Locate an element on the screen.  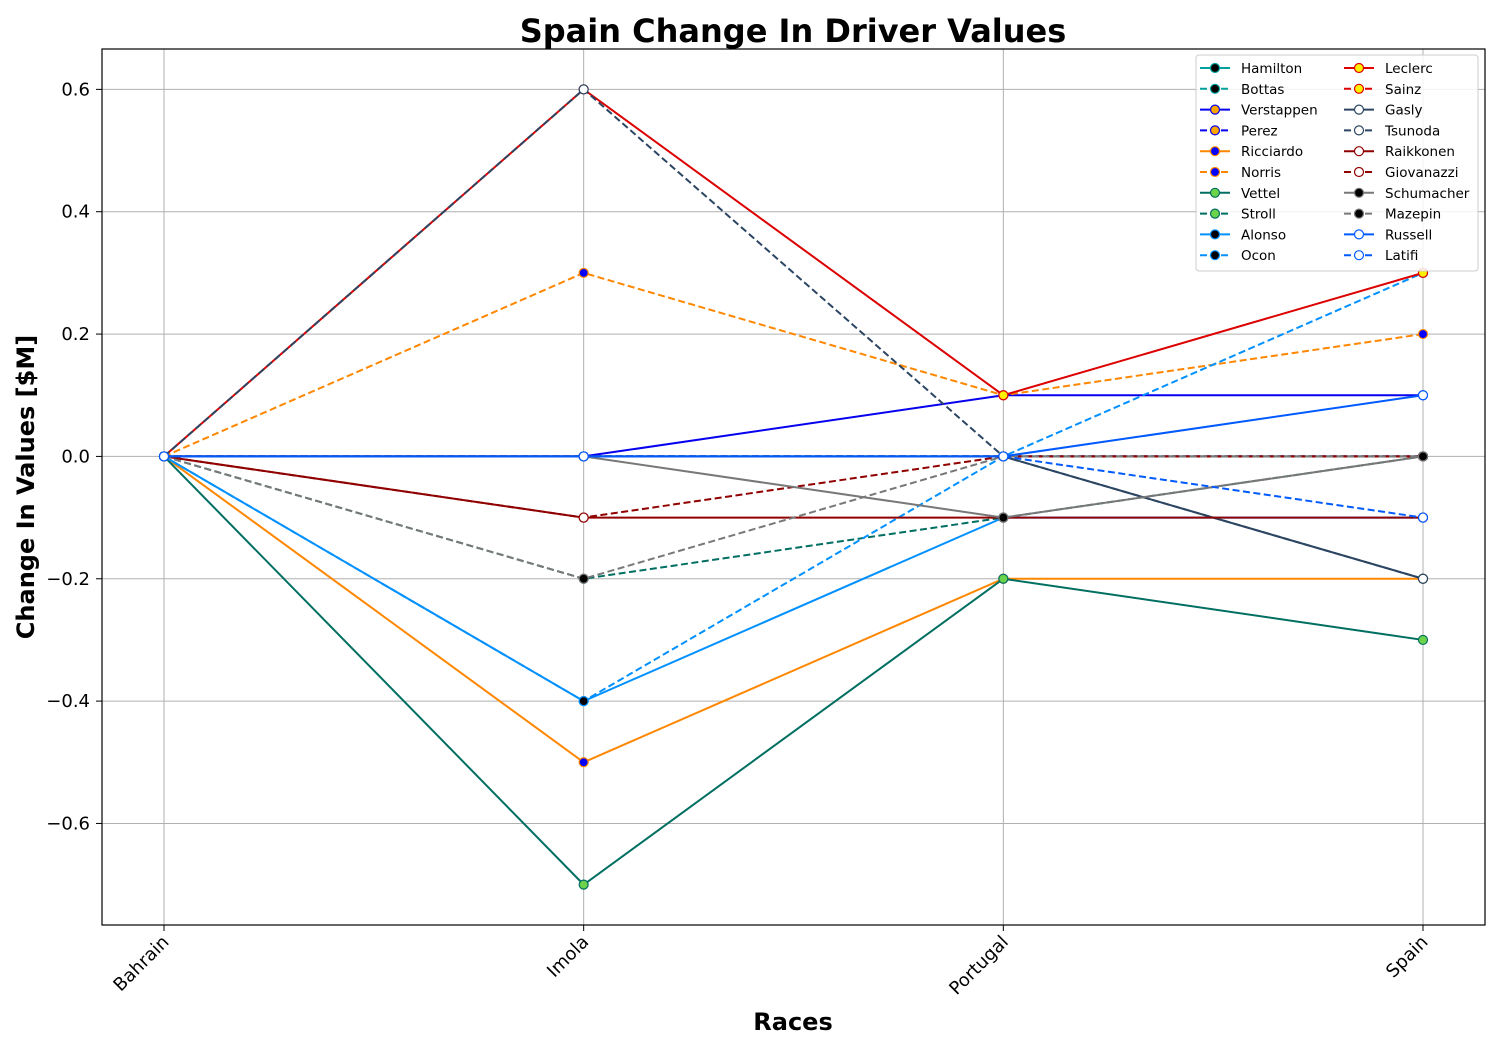
data-point-norris-imola is located at coordinates (583, 272).